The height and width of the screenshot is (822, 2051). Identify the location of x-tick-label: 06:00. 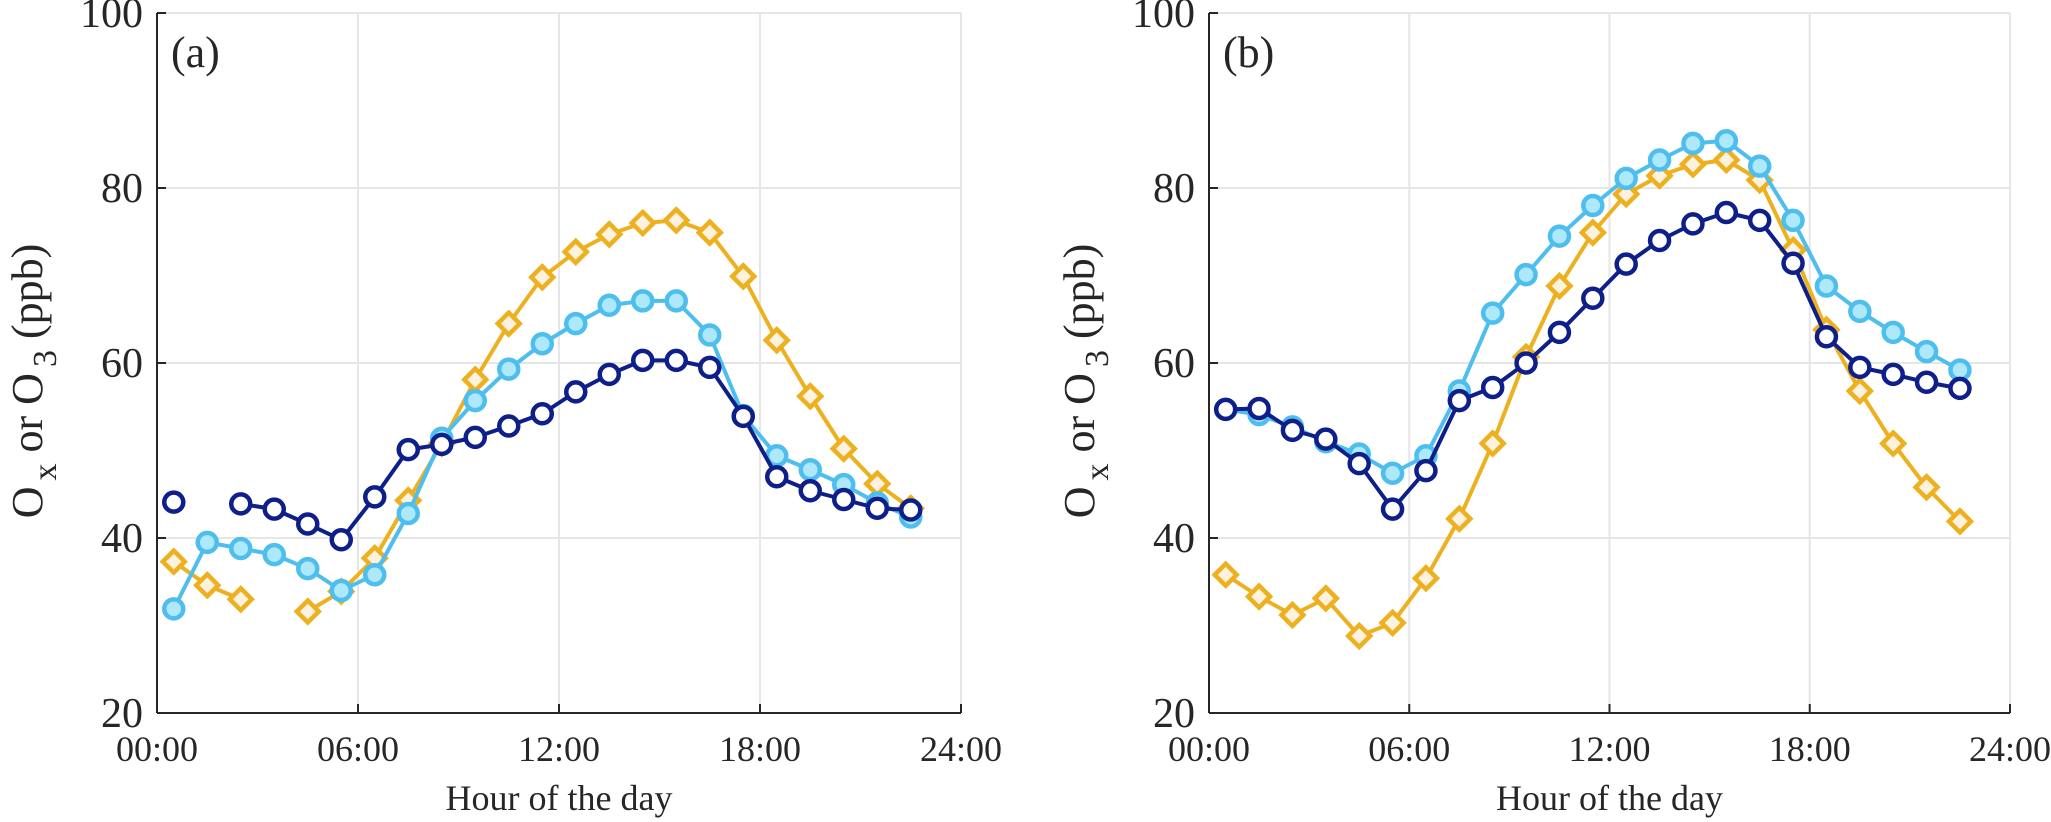
(358, 749).